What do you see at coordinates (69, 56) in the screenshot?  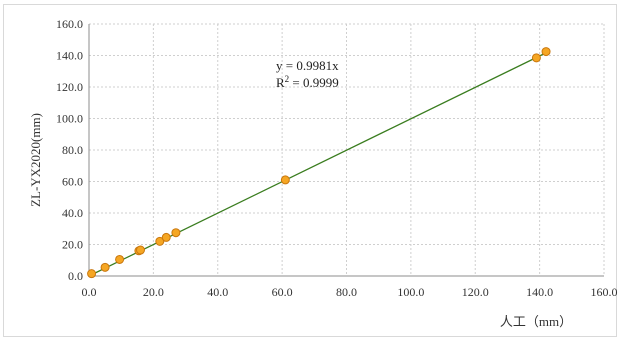 I see `y-tick-label: 140.0` at bounding box center [69, 56].